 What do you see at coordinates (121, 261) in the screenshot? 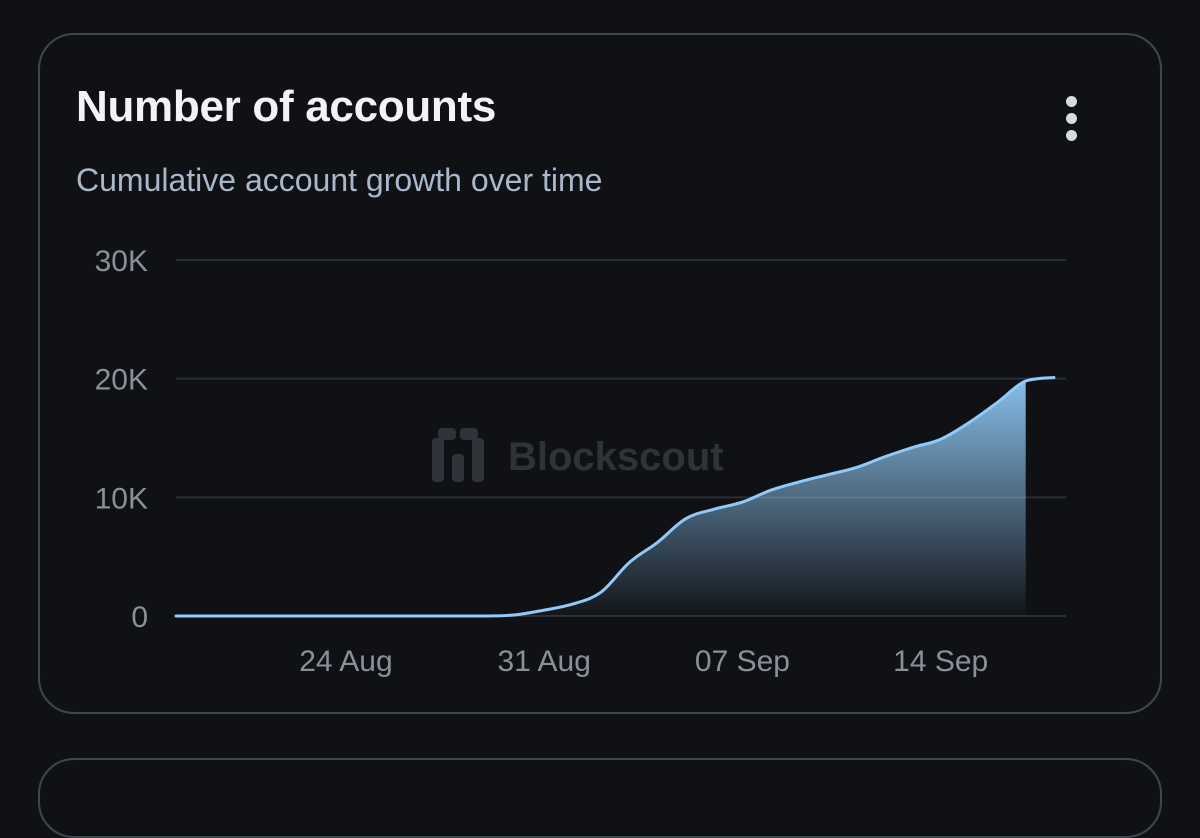
I see `y-tick-label: 30K` at bounding box center [121, 261].